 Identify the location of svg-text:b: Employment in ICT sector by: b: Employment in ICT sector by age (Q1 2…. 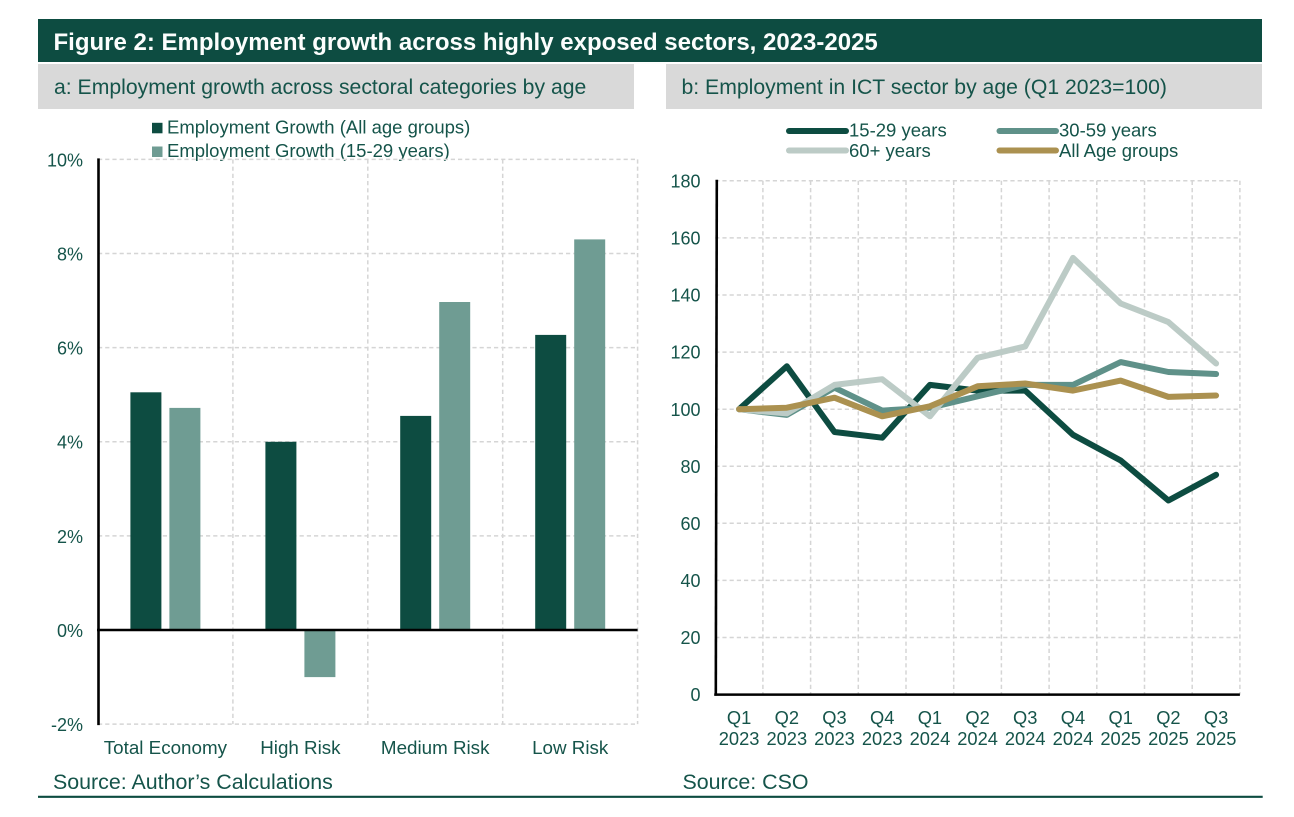
(924, 87).